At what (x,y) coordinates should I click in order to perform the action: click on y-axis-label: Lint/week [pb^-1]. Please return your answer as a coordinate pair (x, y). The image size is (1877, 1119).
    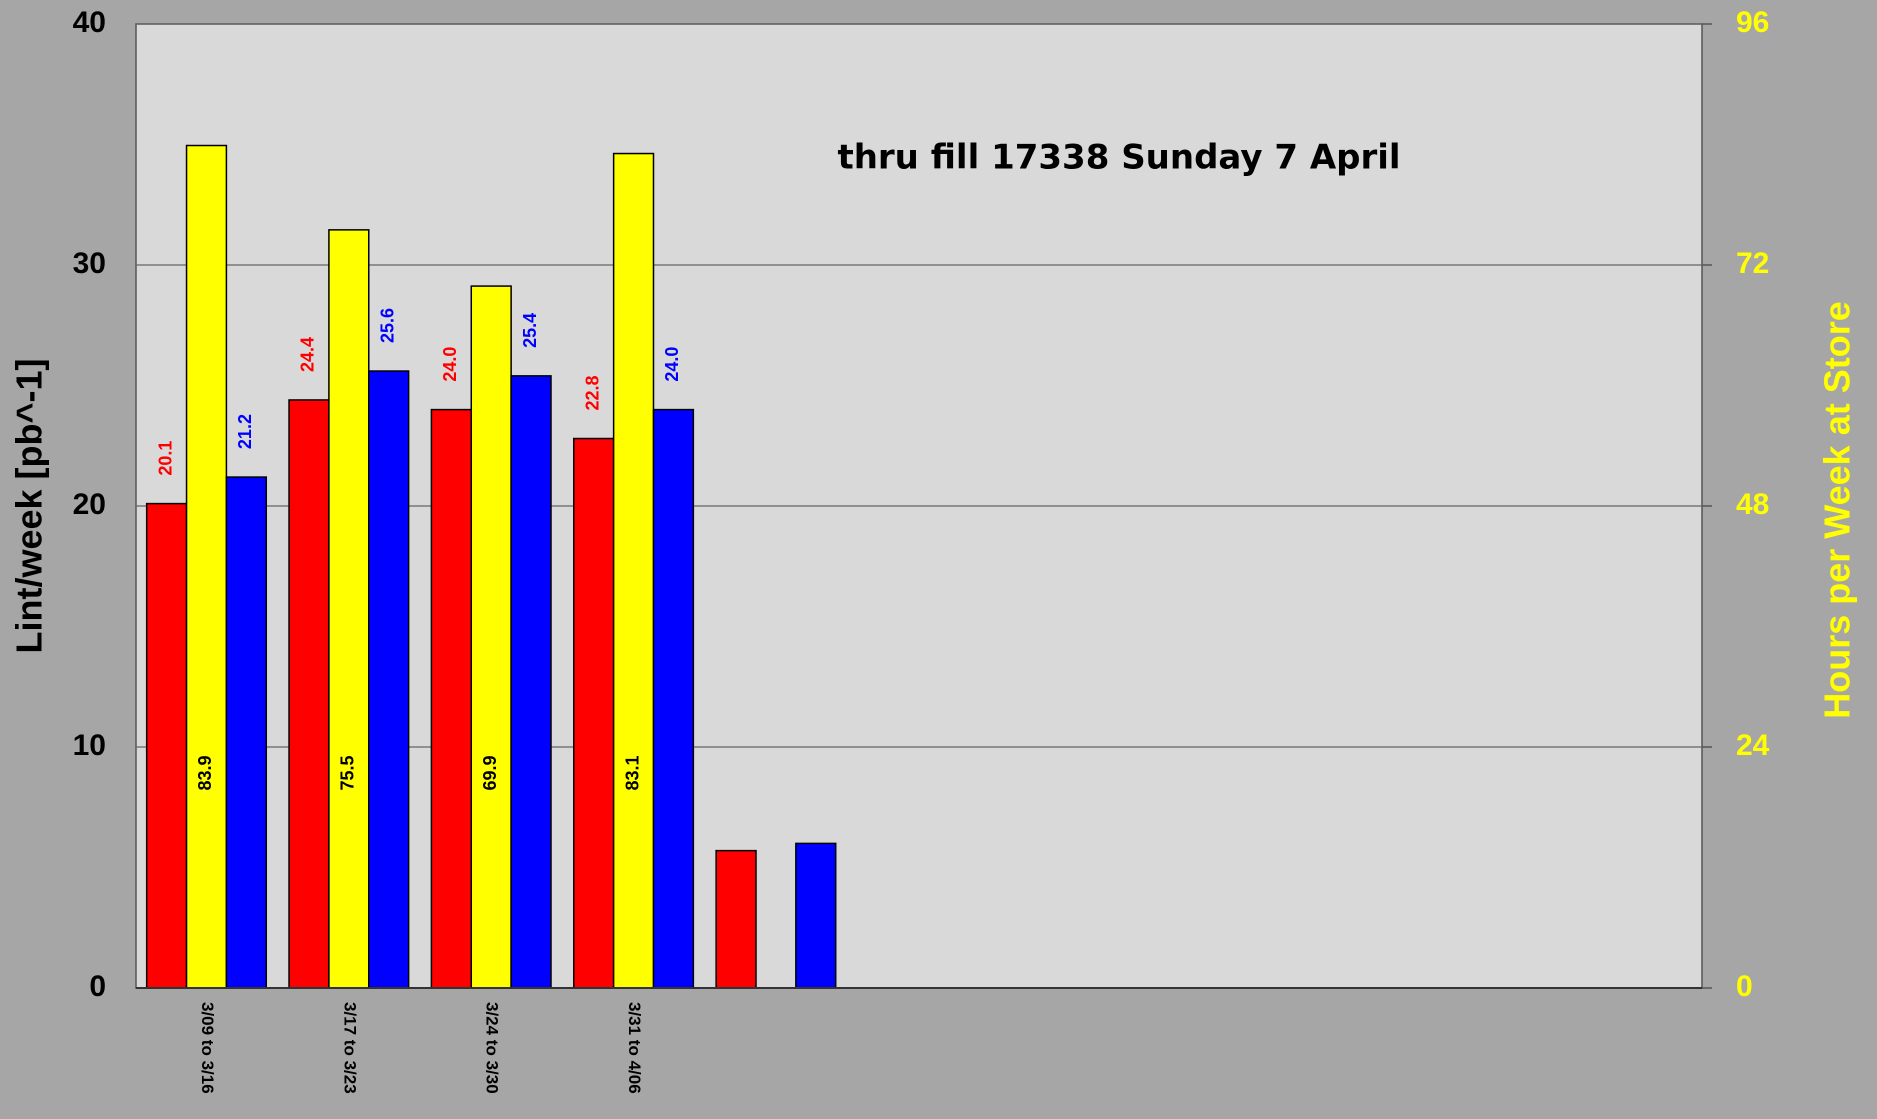
    Looking at the image, I should click on (29, 505).